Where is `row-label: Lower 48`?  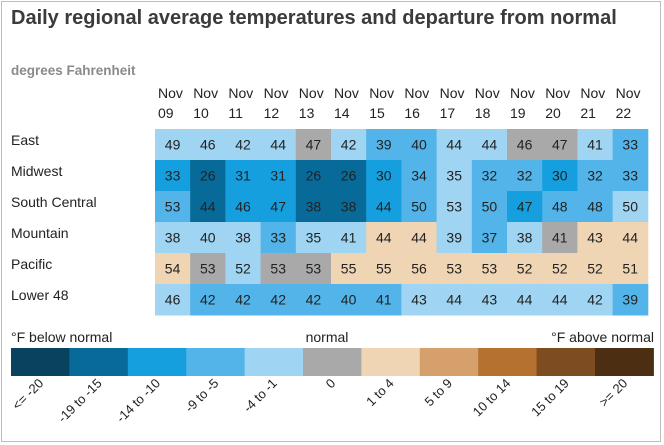
row-label: Lower 48 is located at coordinates (40, 295).